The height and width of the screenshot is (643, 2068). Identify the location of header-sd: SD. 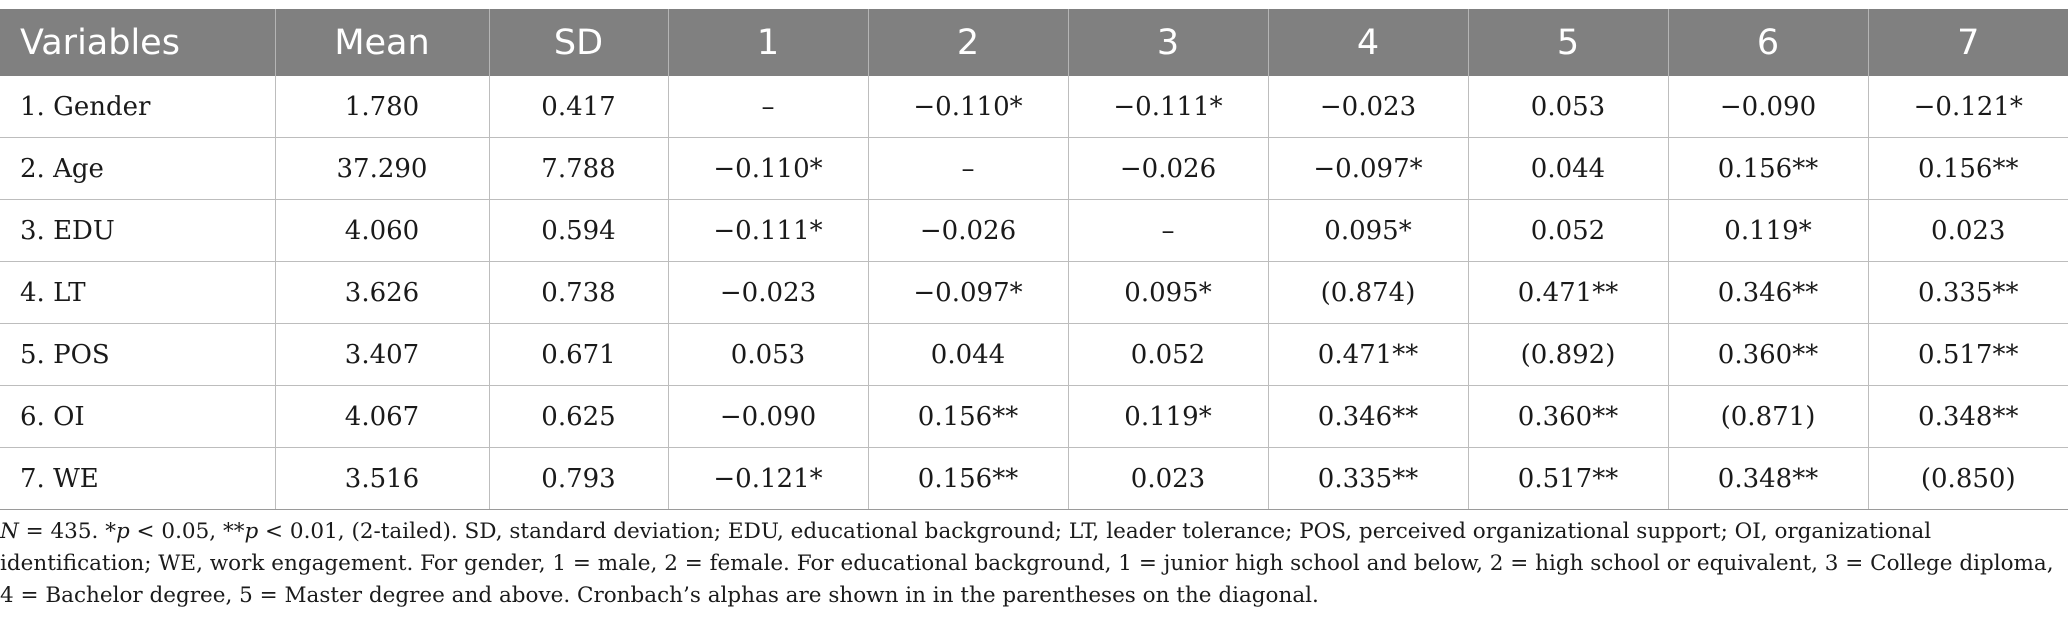
(578, 42).